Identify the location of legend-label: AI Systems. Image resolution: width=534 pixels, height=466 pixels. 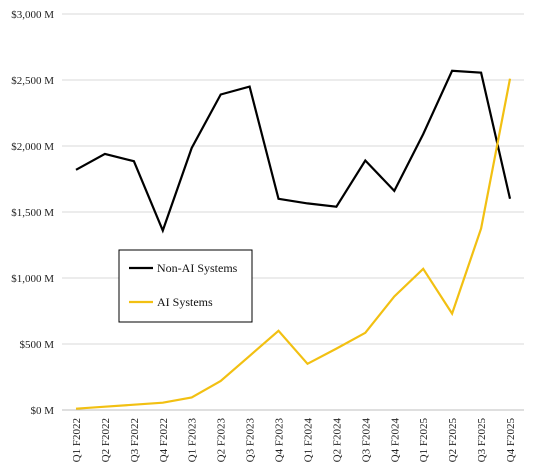
(185, 302).